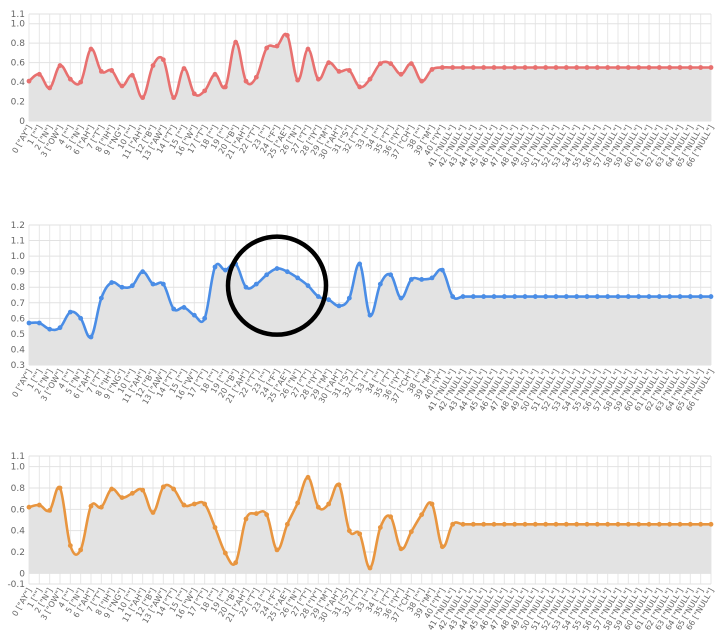 The height and width of the screenshot is (641, 718). I want to click on y-tick-label: 0.3, so click(18, 366).